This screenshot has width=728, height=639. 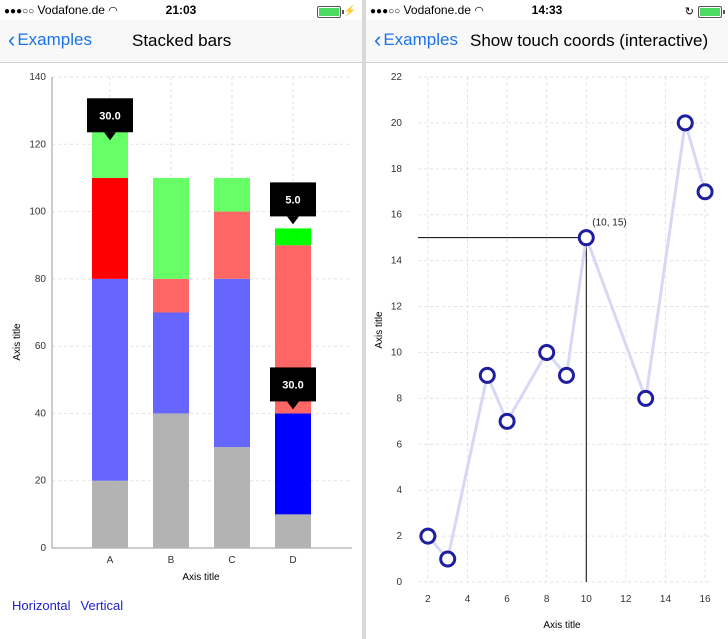 I want to click on horizontal-link: Horizontal, so click(x=41, y=605).